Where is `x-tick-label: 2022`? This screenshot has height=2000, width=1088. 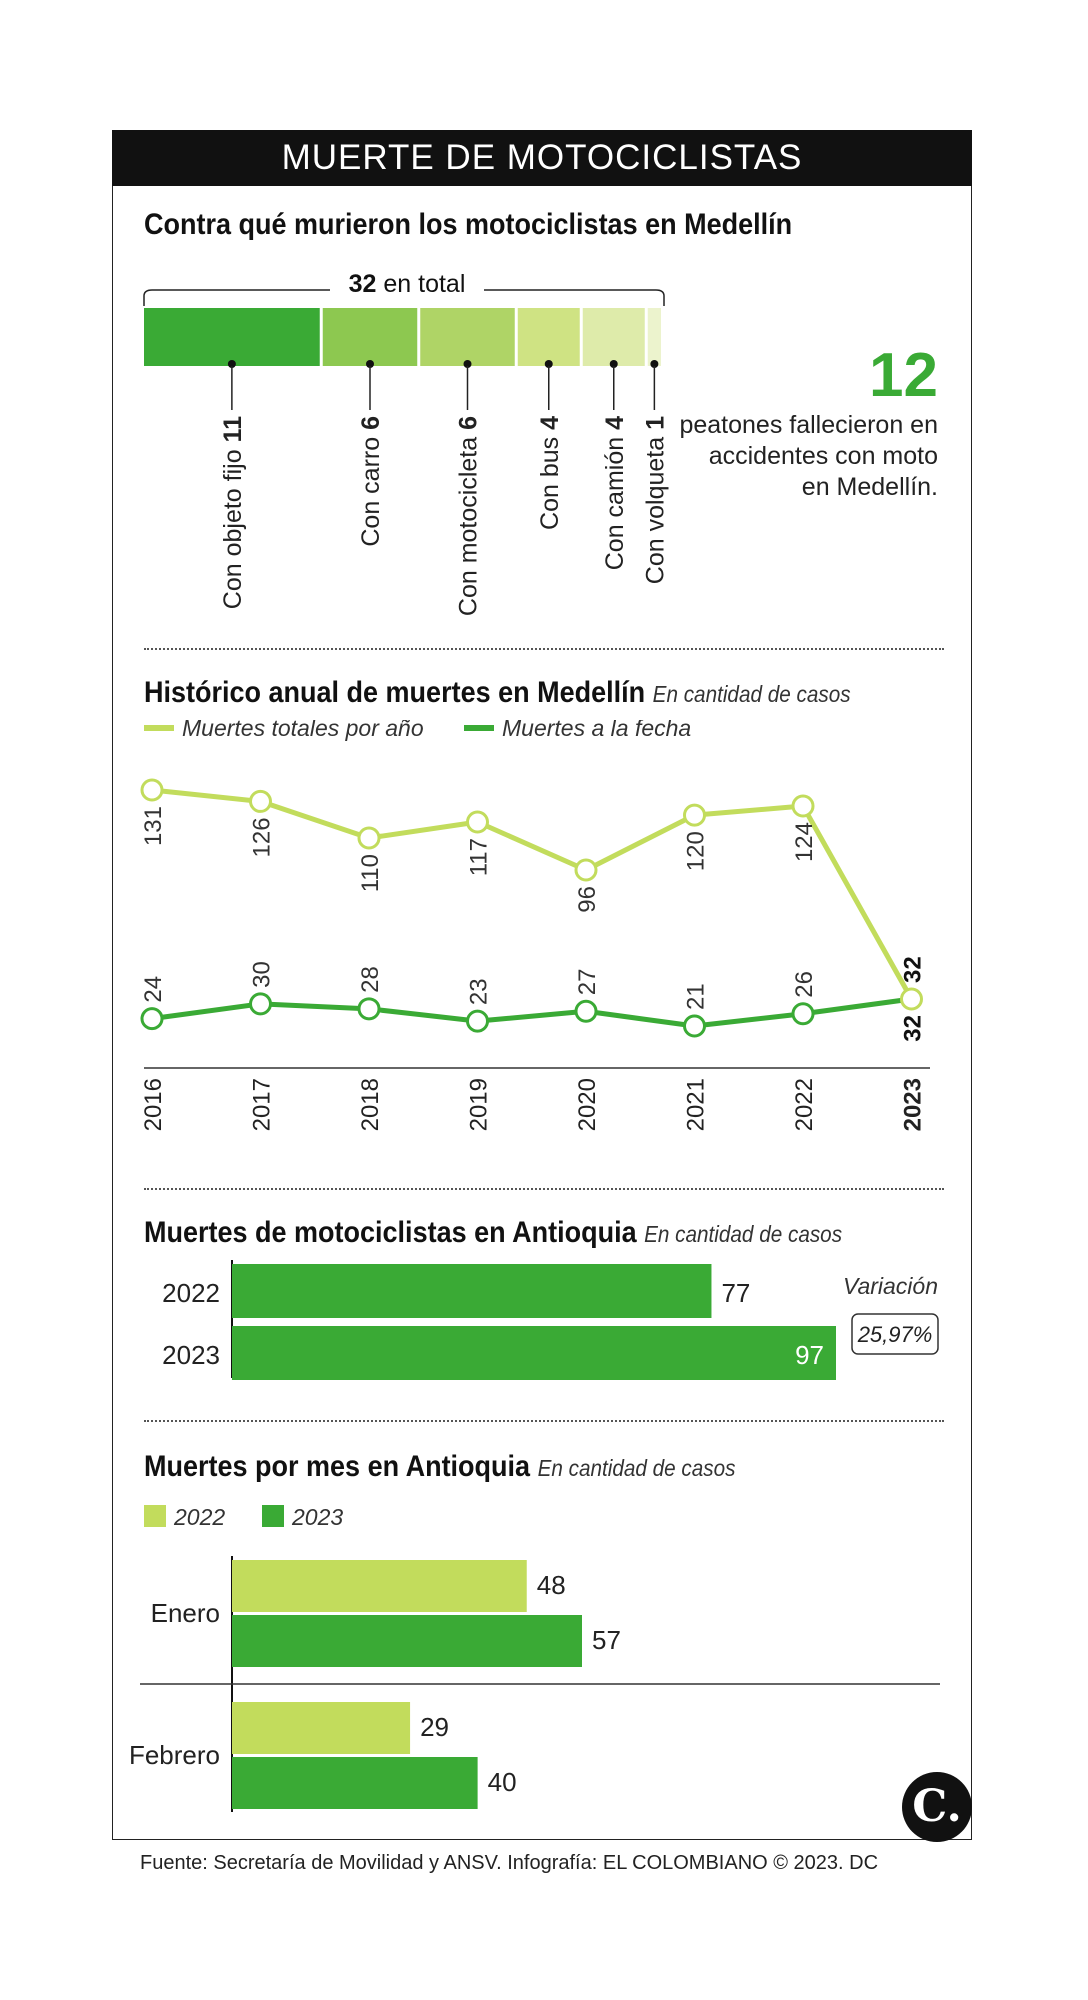
x-tick-label: 2022 is located at coordinates (804, 1104).